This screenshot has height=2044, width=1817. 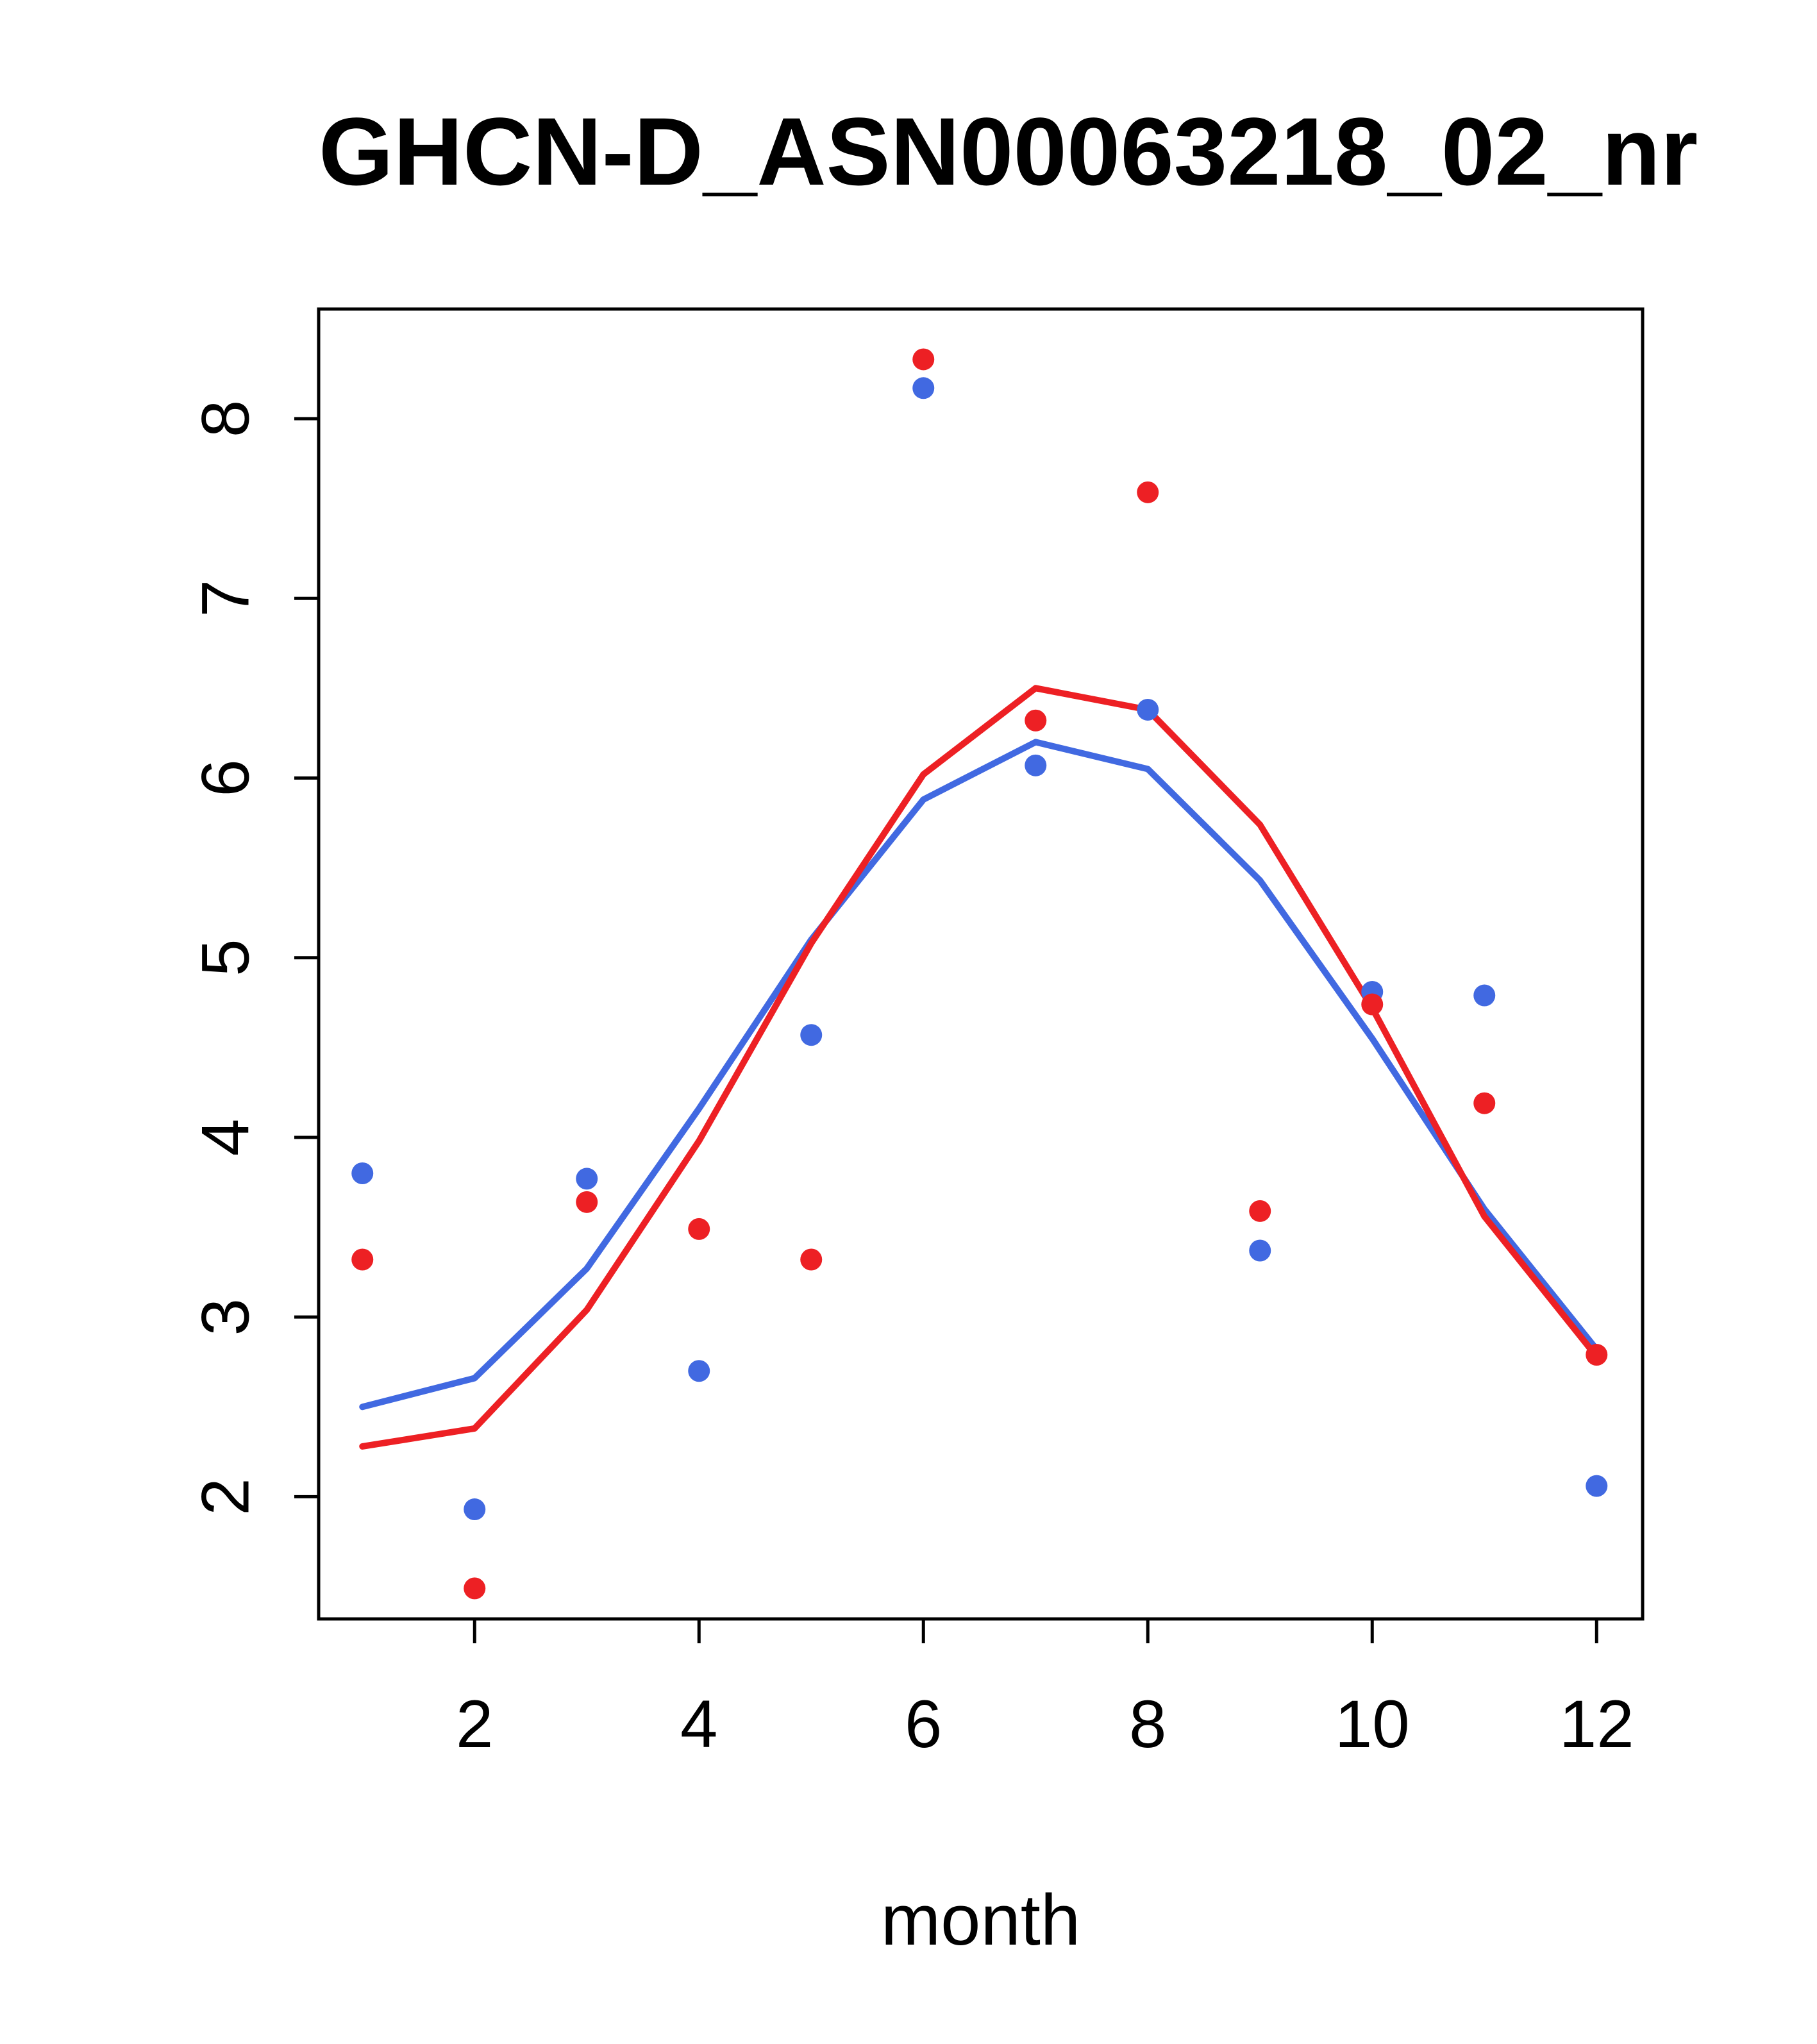 What do you see at coordinates (1009, 151) in the screenshot?
I see `chart-title: GHCN-D_ASN00063218_02_nr` at bounding box center [1009, 151].